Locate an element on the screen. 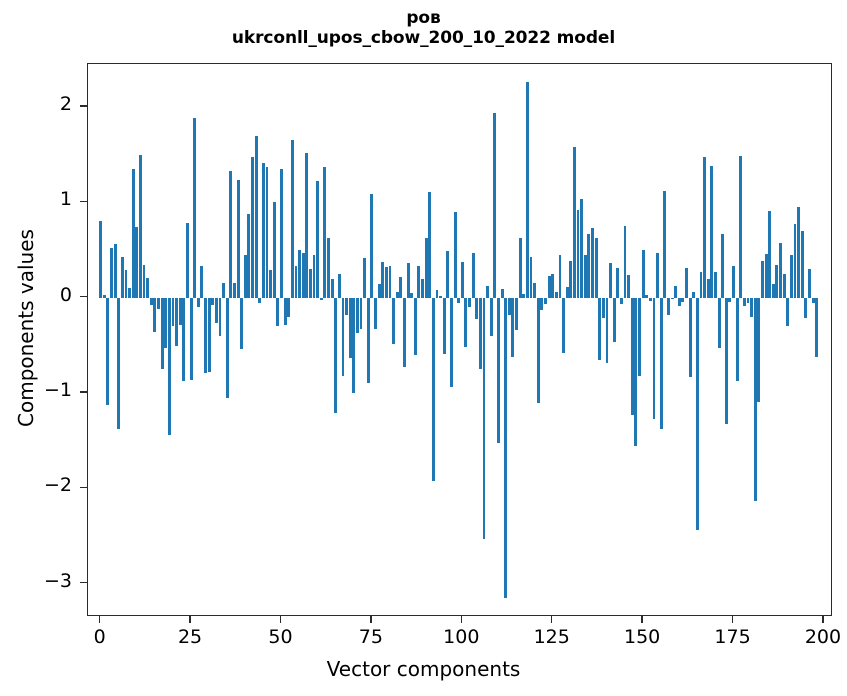  x-tick-label: 75 is located at coordinates (370, 637).